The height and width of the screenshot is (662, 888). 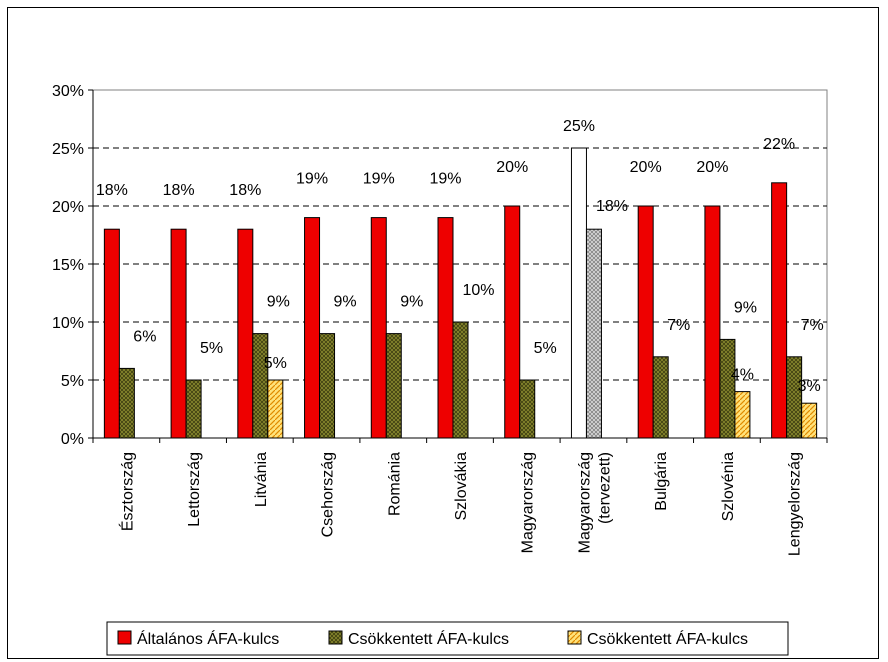 I want to click on category-label: Litvánia, so click(x=261, y=479).